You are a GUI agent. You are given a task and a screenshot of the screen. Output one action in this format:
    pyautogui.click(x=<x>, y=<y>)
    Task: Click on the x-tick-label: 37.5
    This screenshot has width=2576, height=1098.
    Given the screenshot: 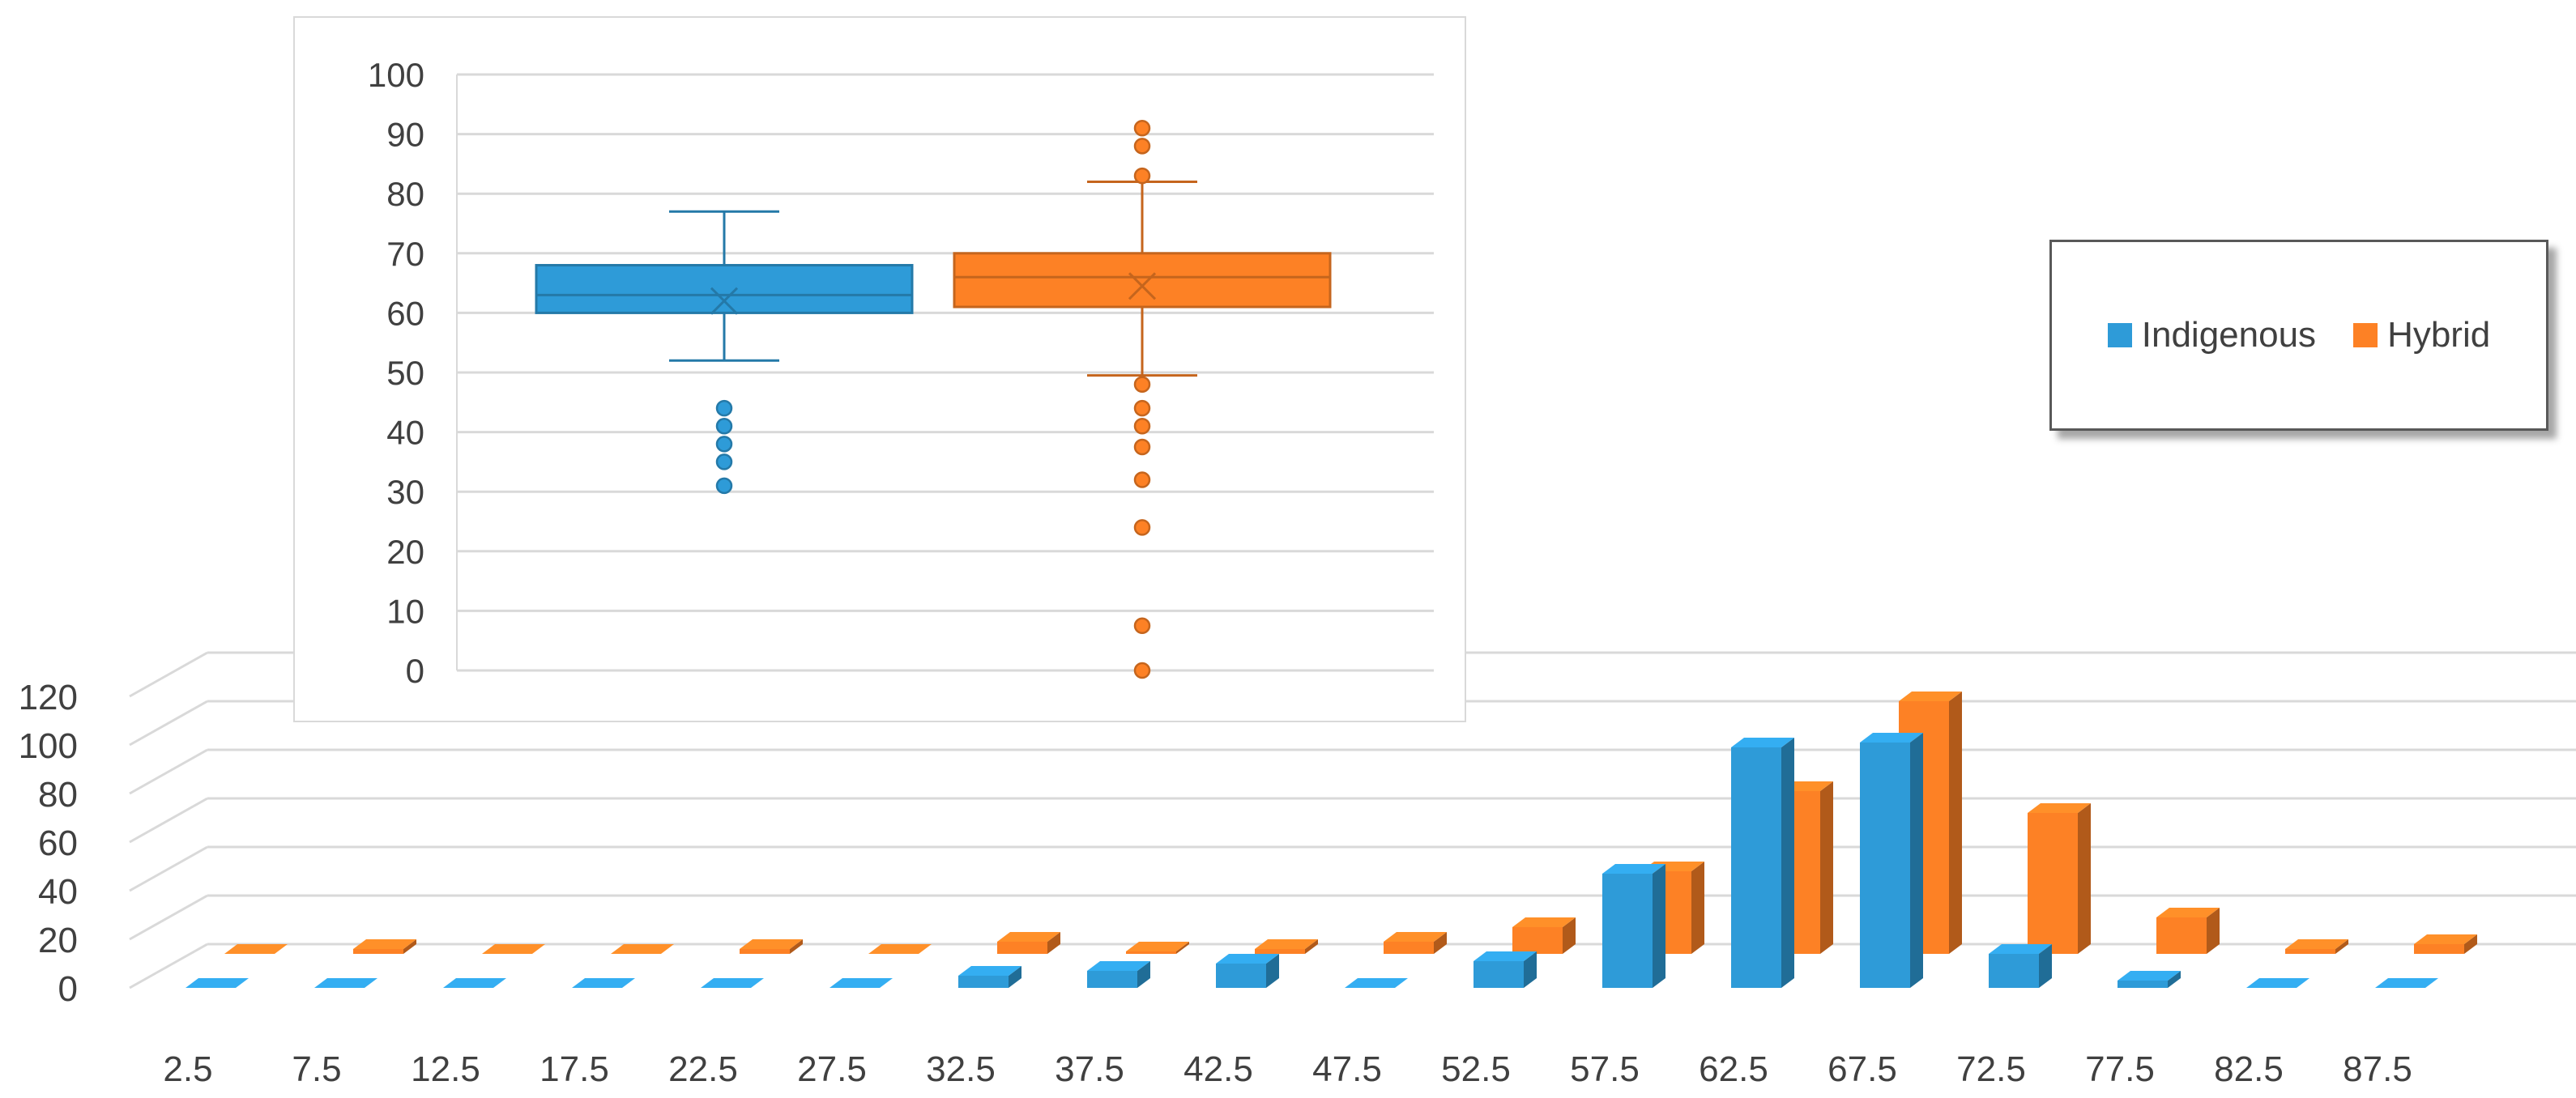 What is the action you would take?
    pyautogui.click(x=1089, y=1069)
    